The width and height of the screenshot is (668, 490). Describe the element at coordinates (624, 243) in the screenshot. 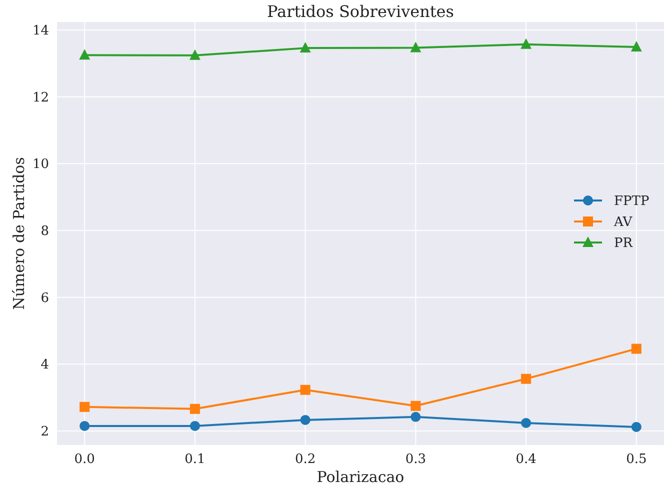

I see `legend-label: PR` at that location.